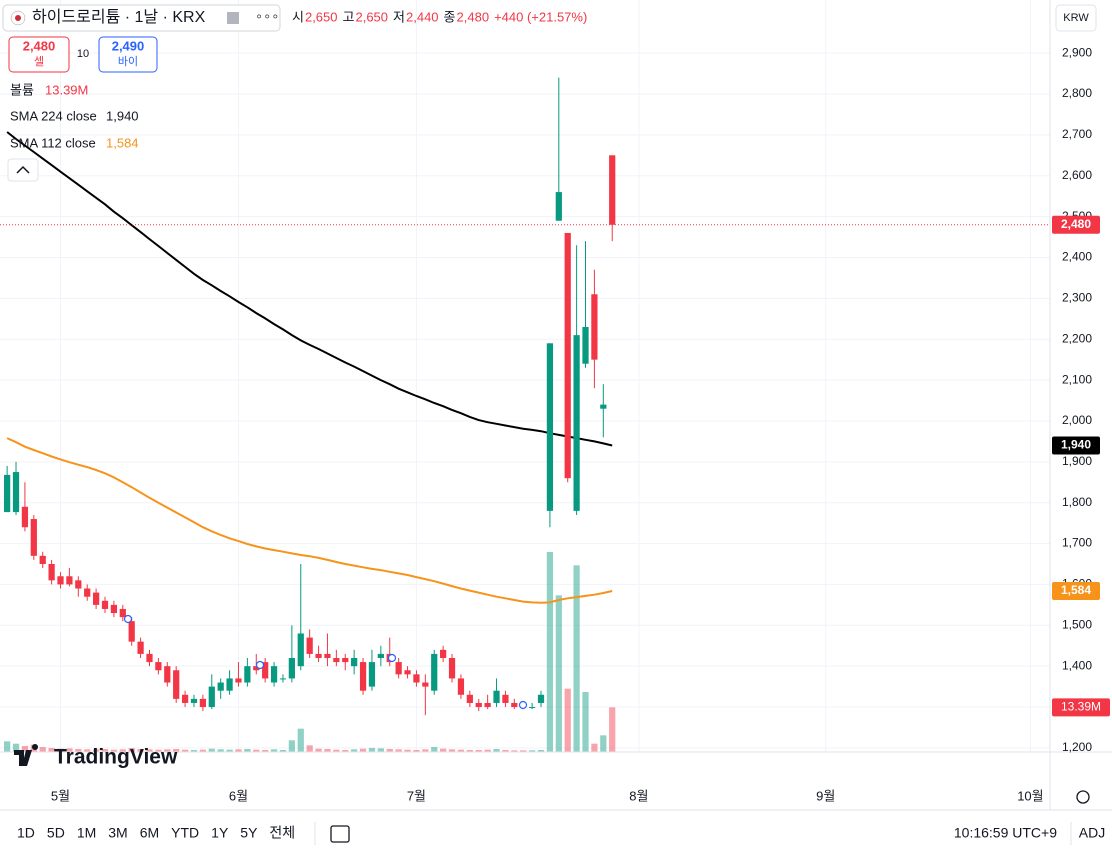 The width and height of the screenshot is (1112, 852). Describe the element at coordinates (1077, 52) in the screenshot. I see `y-tick-label: 2,900` at that location.